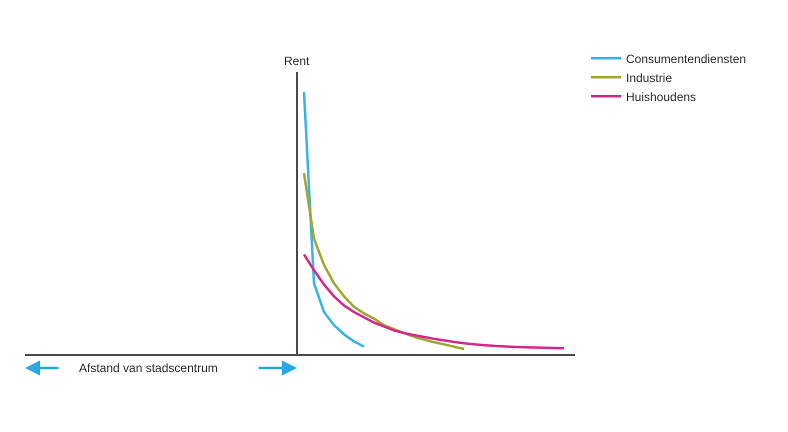 The height and width of the screenshot is (432, 788). Describe the element at coordinates (649, 77) in the screenshot. I see `legend-label: Industrie` at that location.